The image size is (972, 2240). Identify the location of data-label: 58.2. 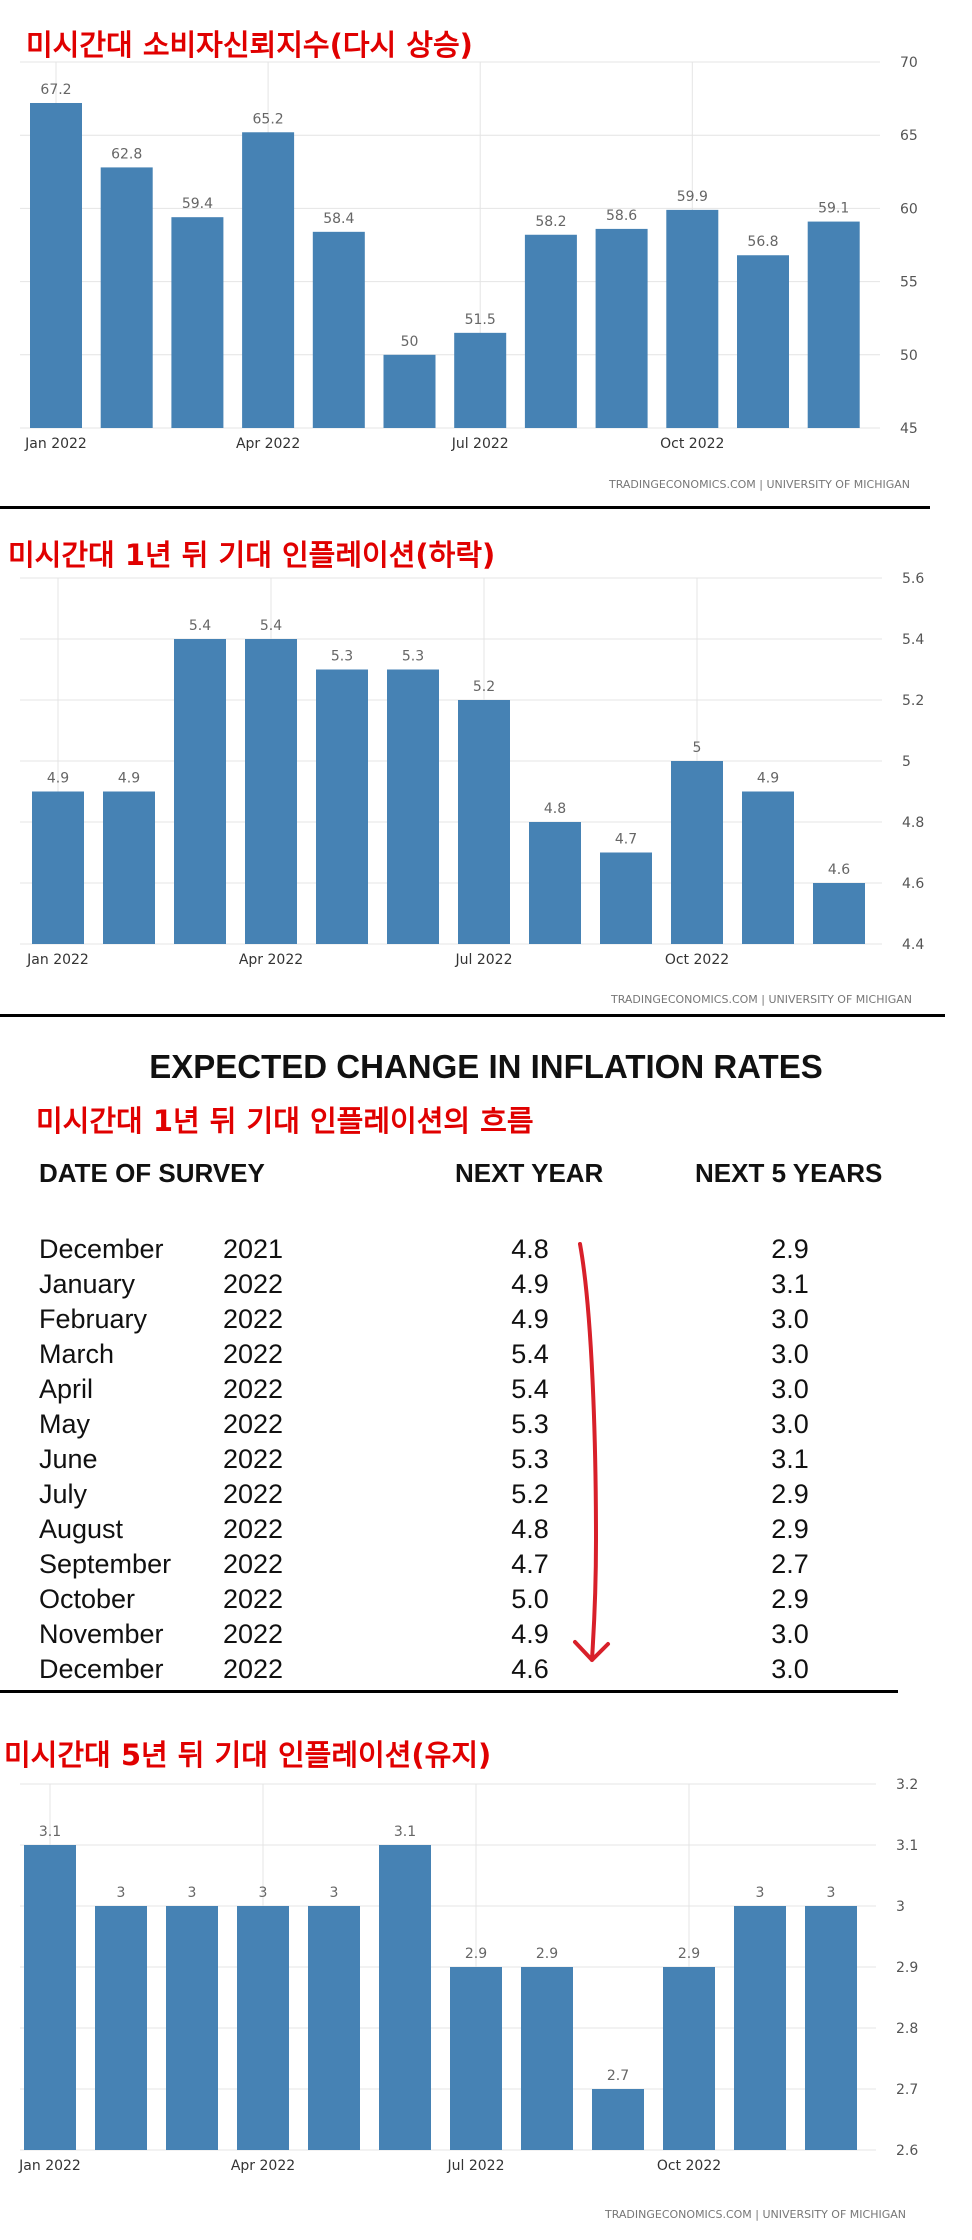
(550, 222).